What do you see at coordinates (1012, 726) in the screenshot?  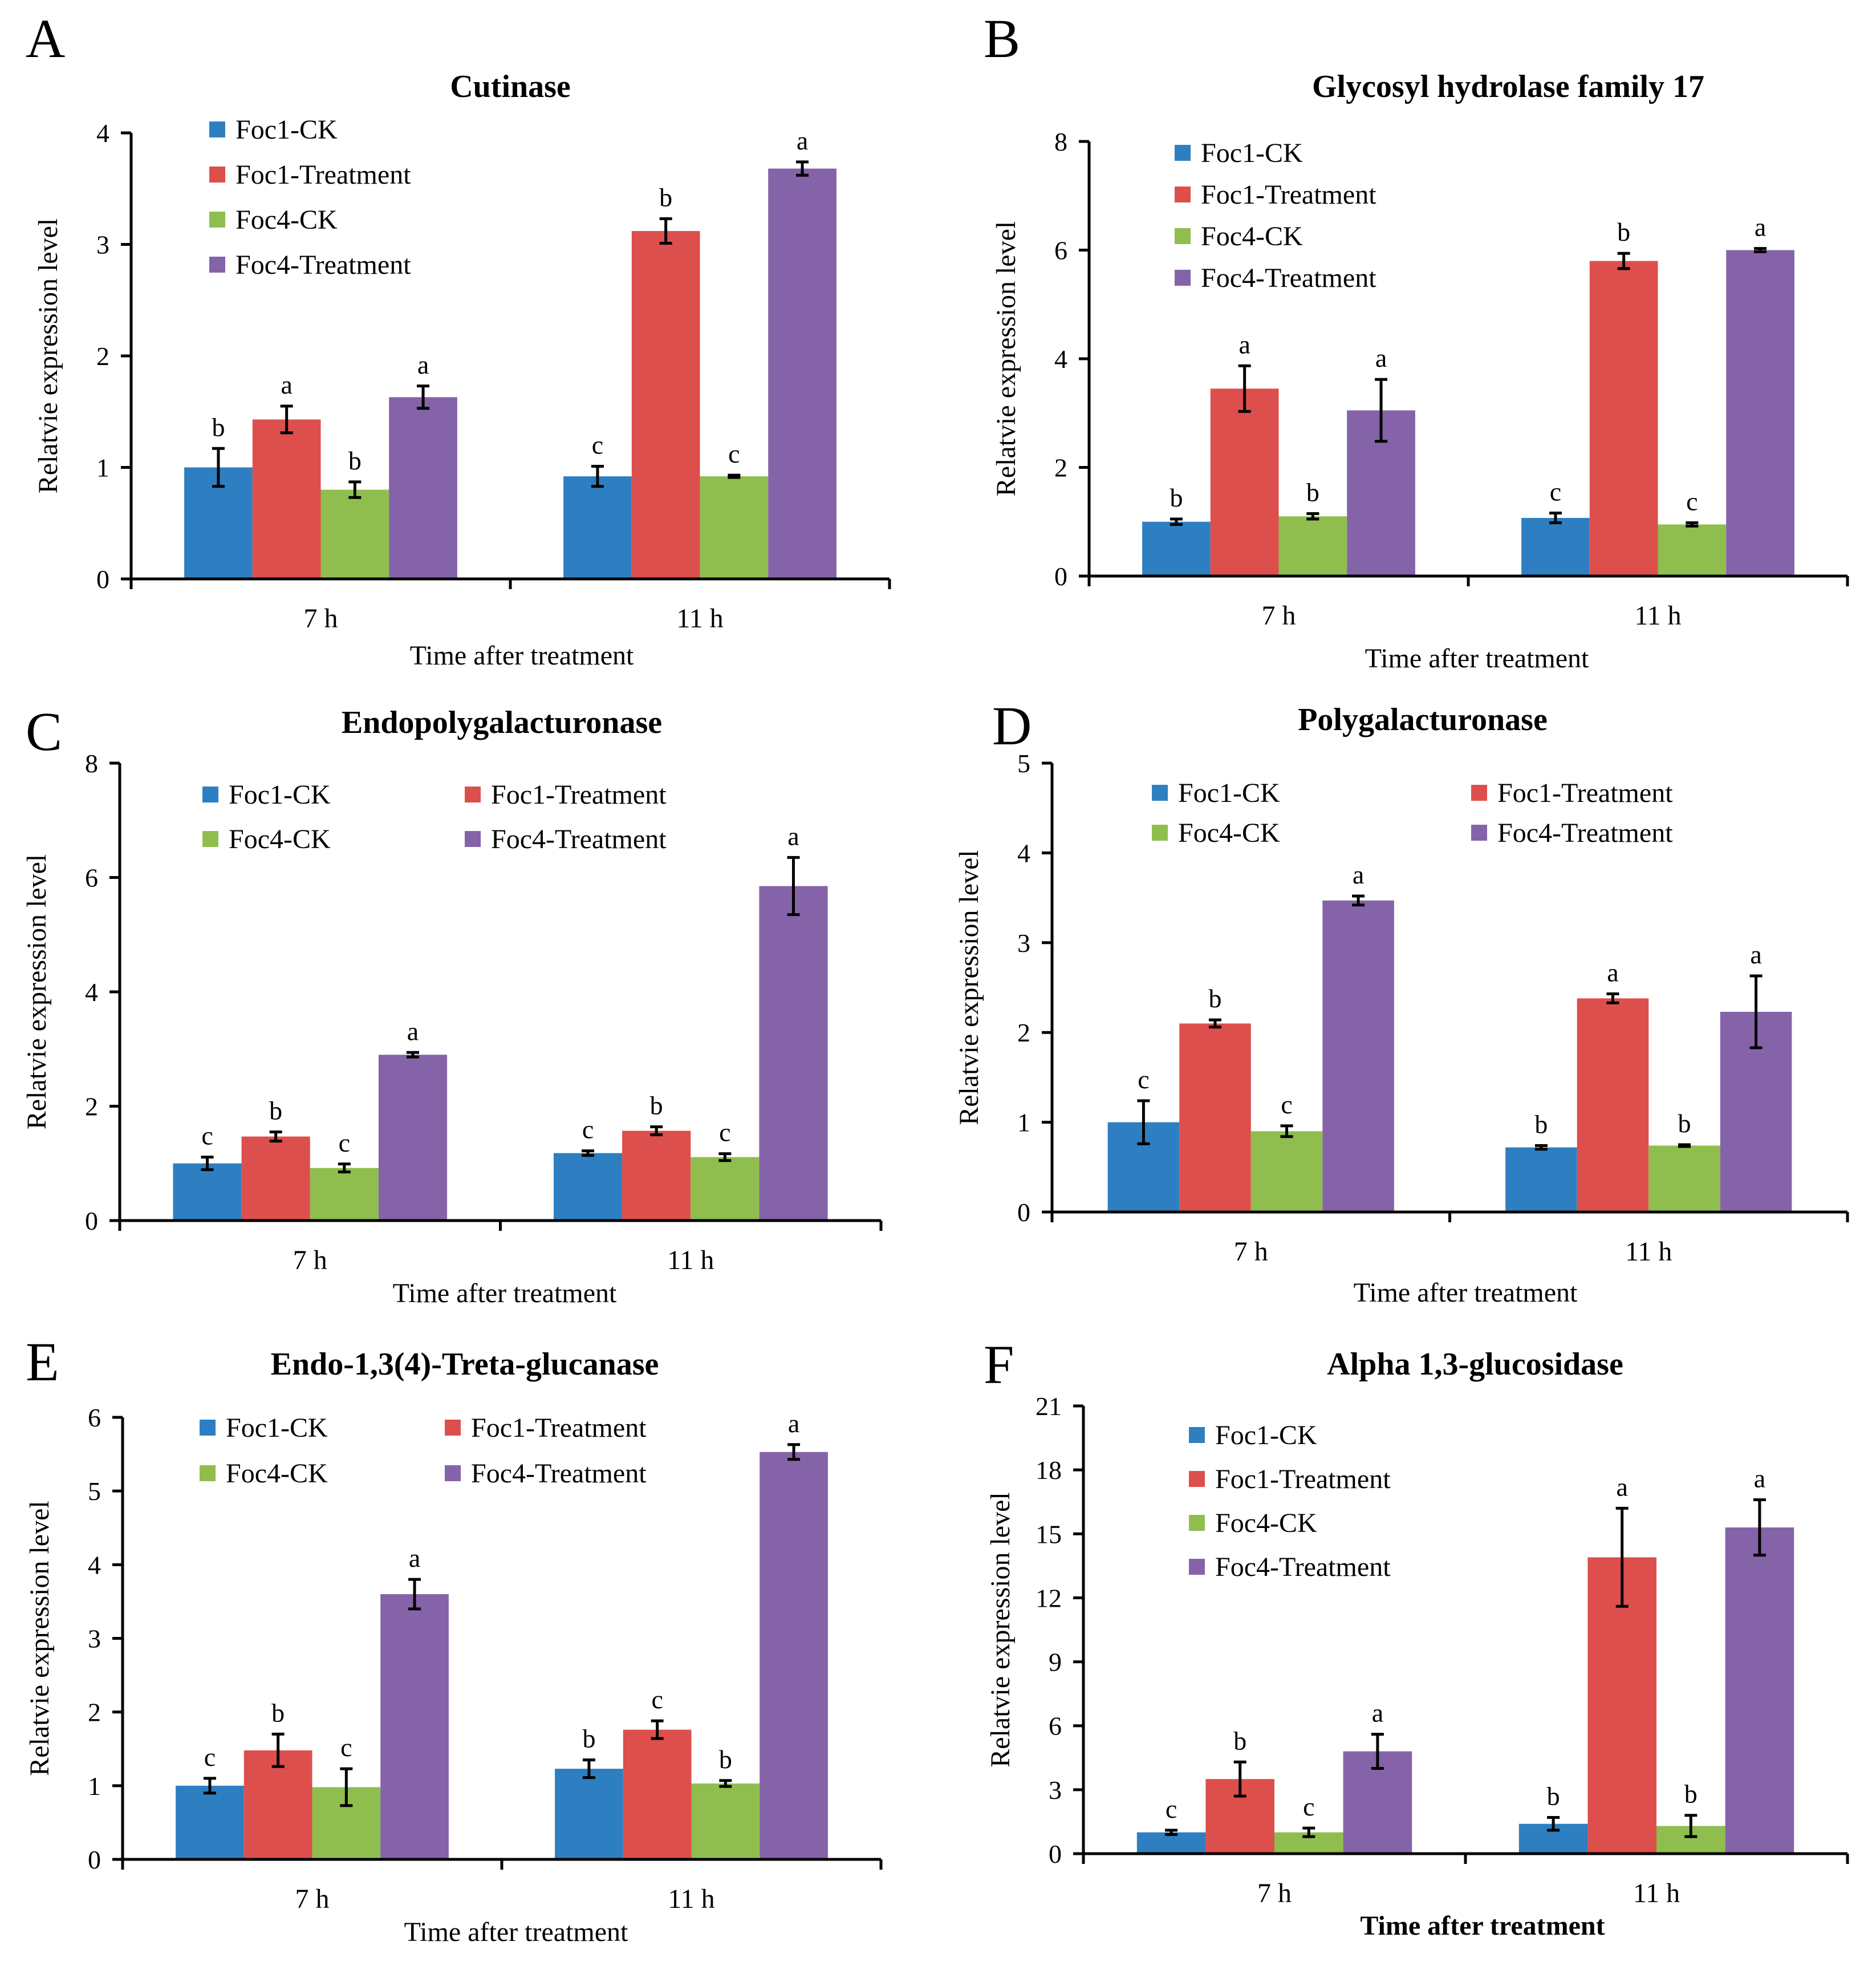 I see `panel-letter: D` at bounding box center [1012, 726].